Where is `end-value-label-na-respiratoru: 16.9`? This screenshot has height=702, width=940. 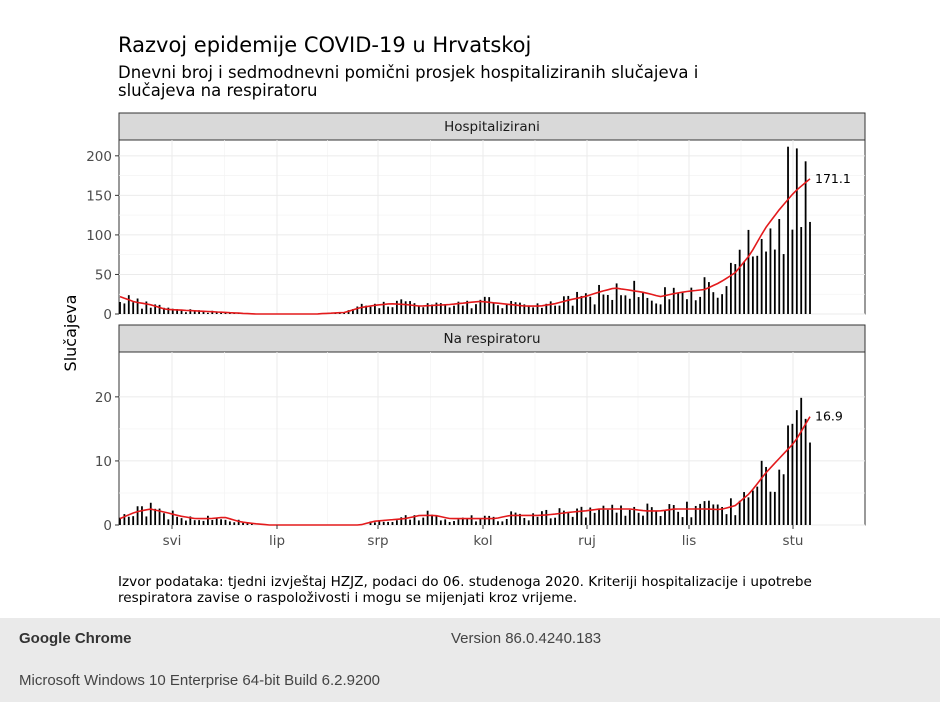
end-value-label-na-respiratoru: 16.9 is located at coordinates (829, 416).